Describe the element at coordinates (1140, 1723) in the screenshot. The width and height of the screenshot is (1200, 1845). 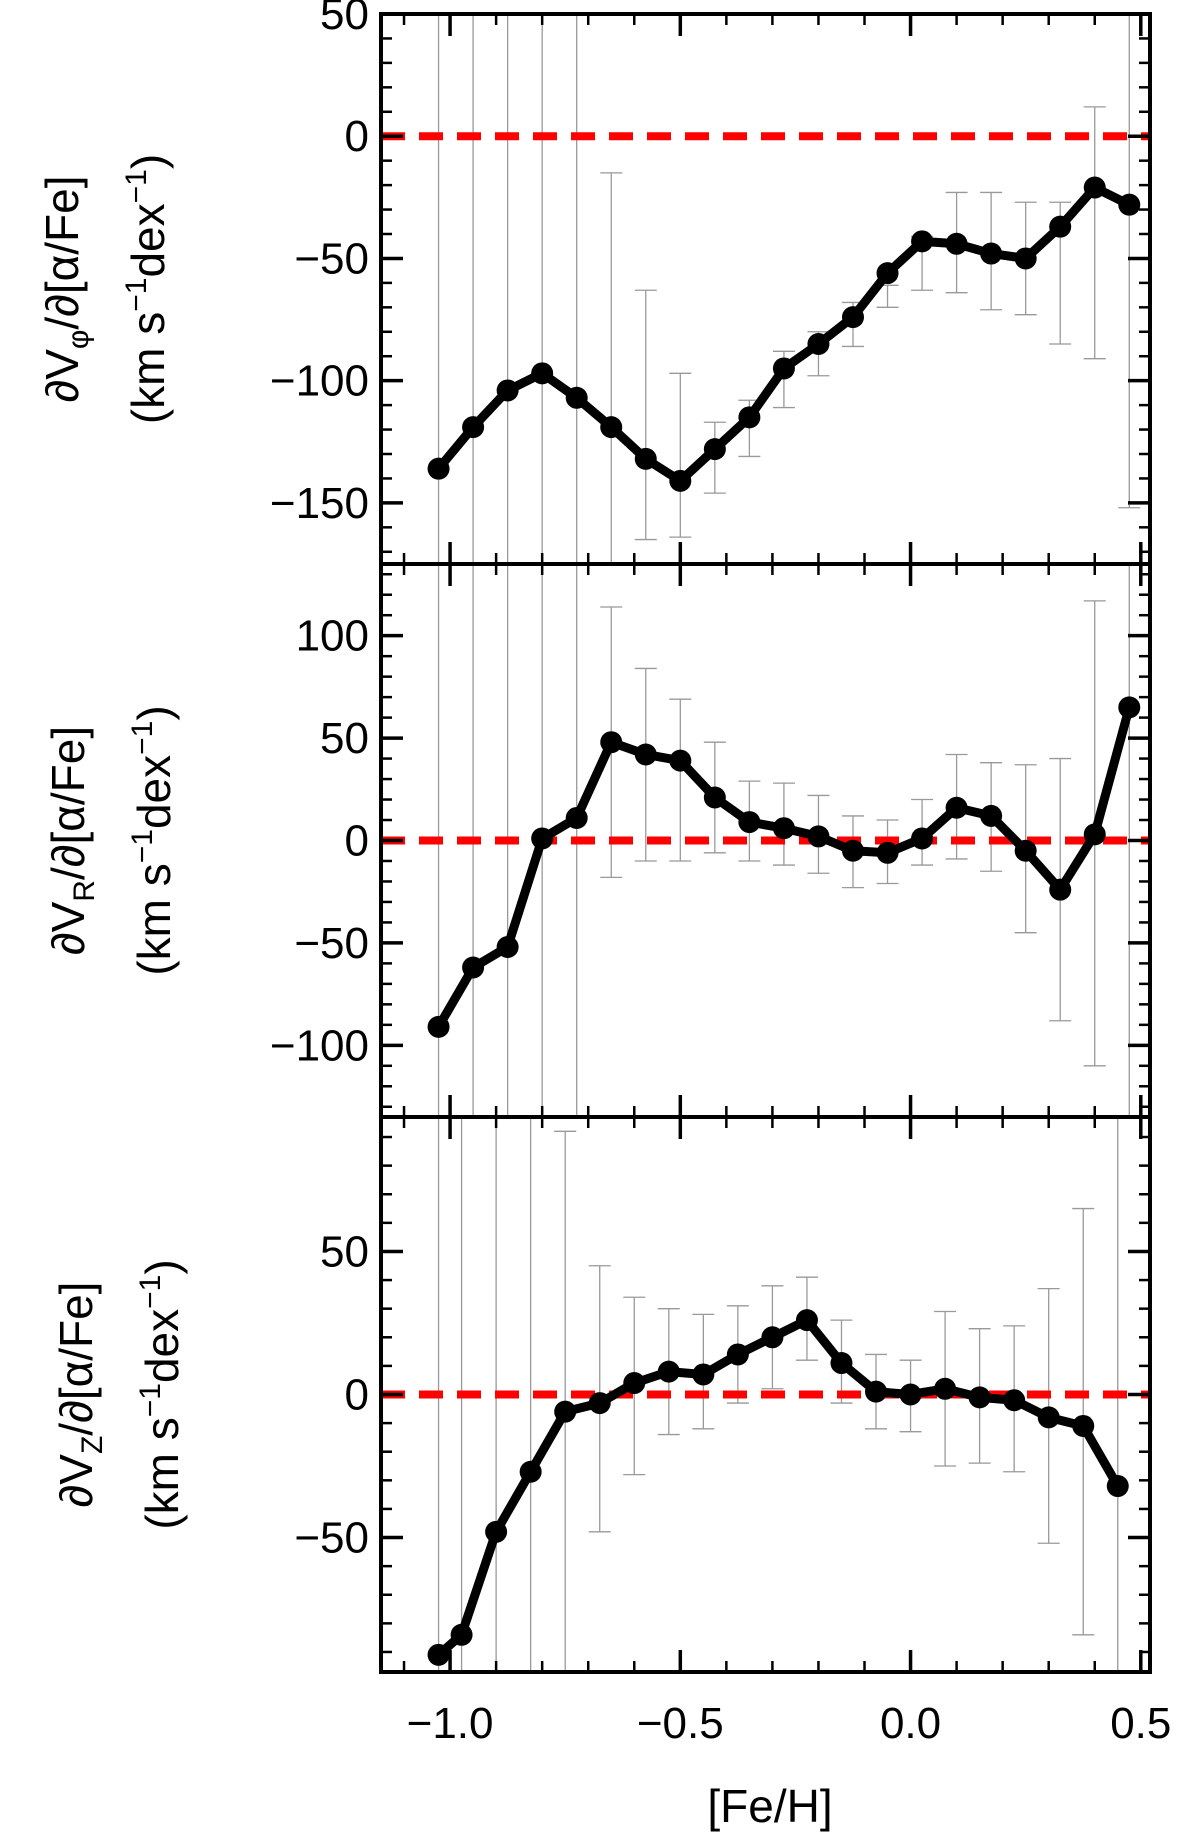
I see `x-tick-label: 0.5` at that location.